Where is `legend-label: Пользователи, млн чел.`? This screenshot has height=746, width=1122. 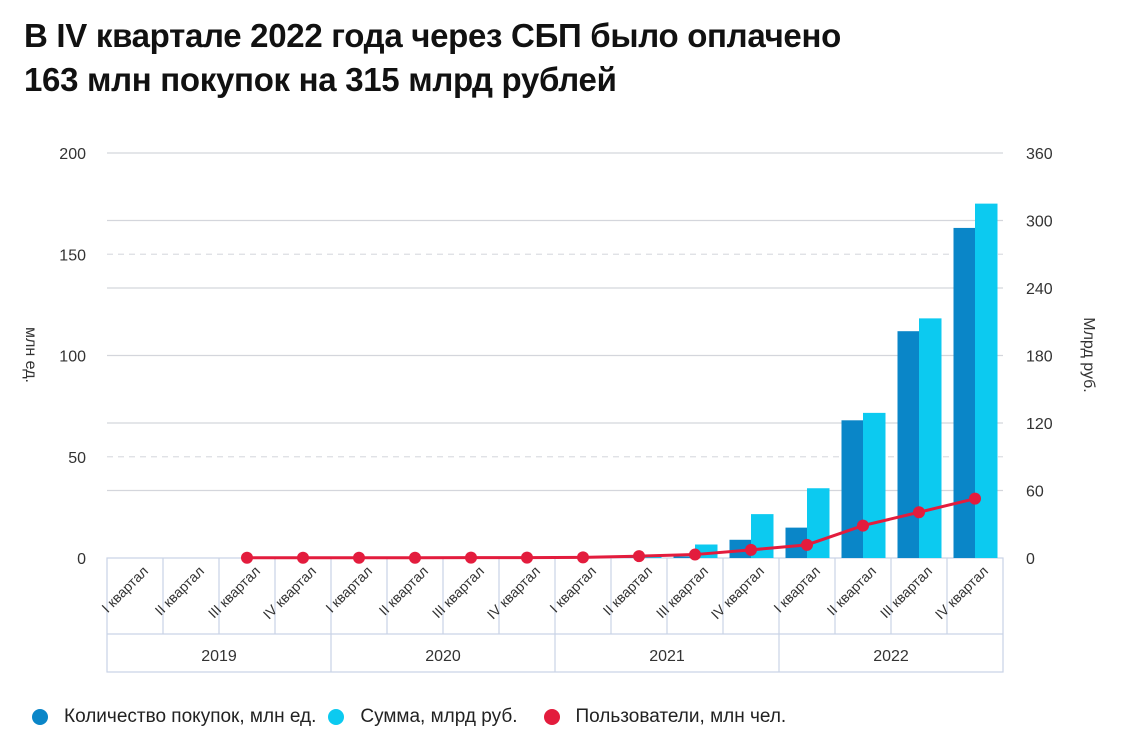 legend-label: Пользователи, млн чел. is located at coordinates (681, 716).